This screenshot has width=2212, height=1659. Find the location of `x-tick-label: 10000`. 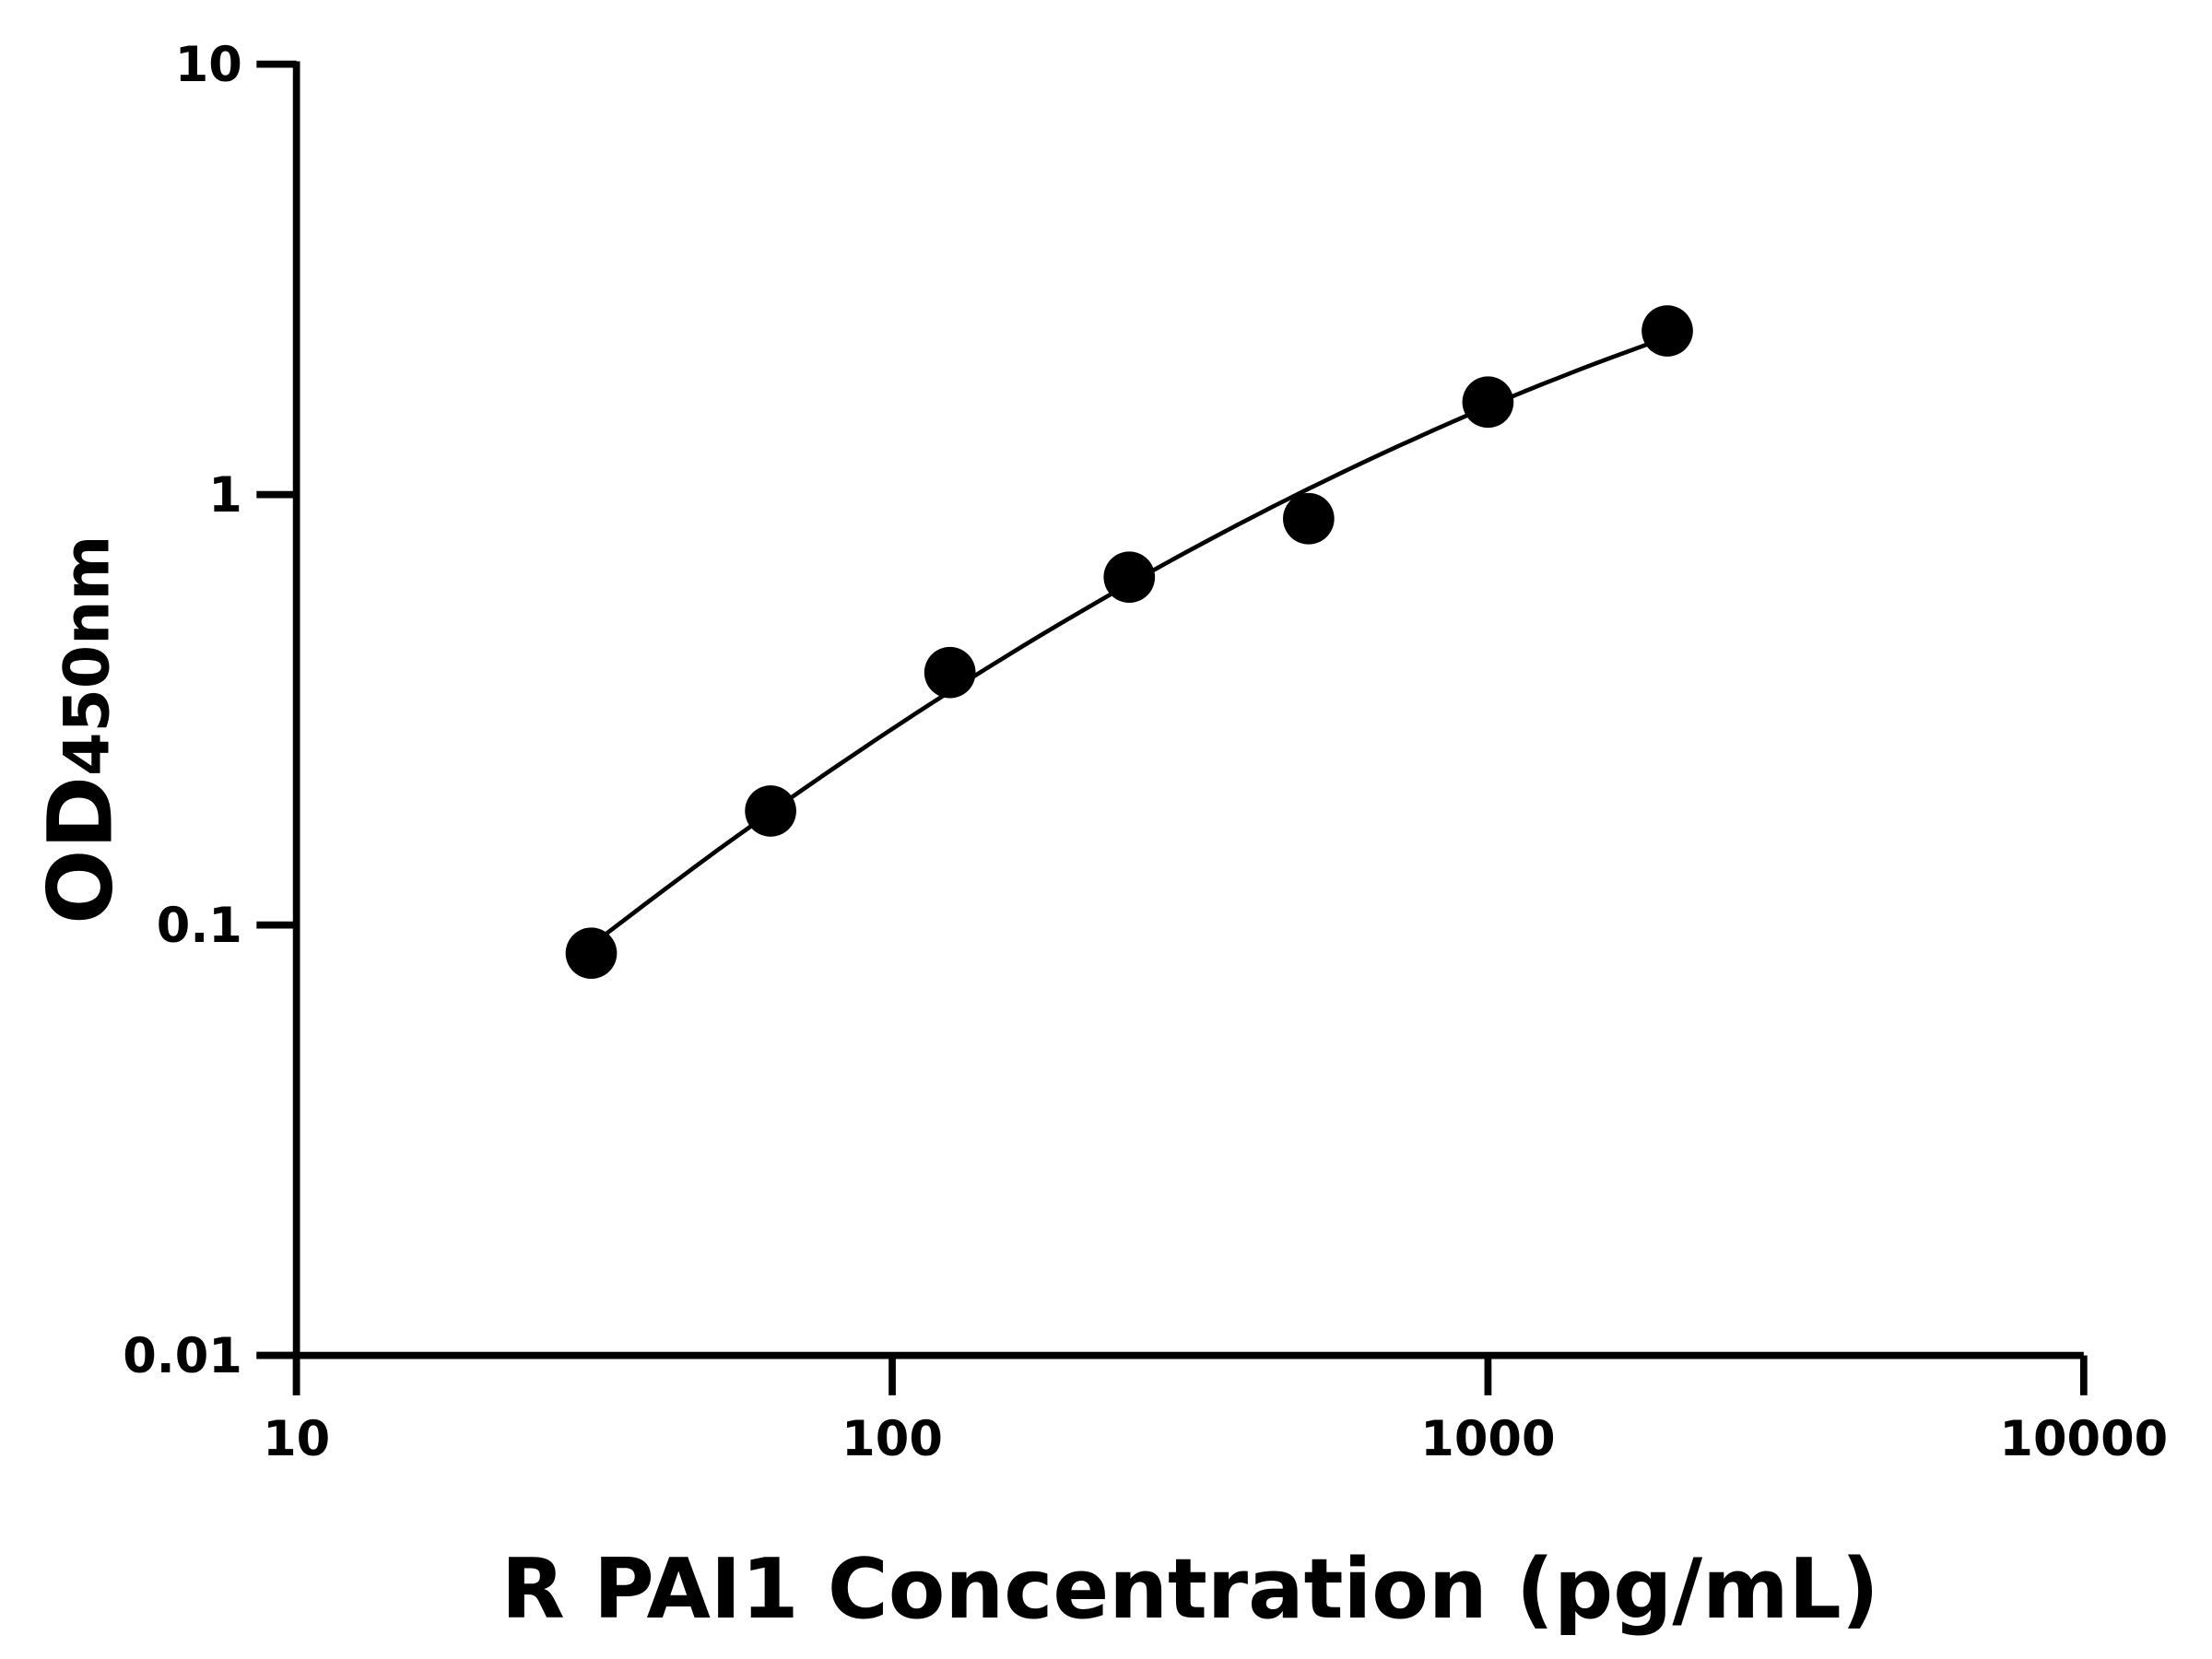

x-tick-label: 10000 is located at coordinates (2083, 1439).